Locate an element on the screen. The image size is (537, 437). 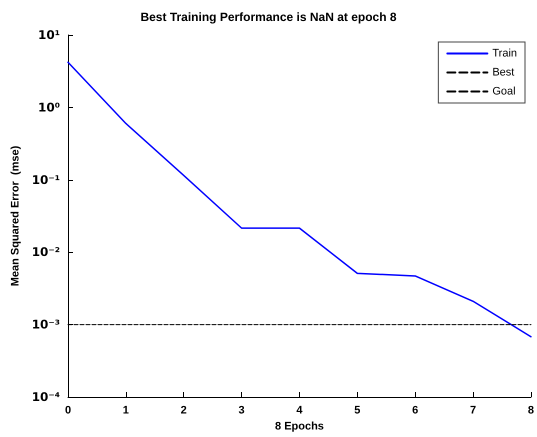
legend-label: Train is located at coordinates (505, 54).